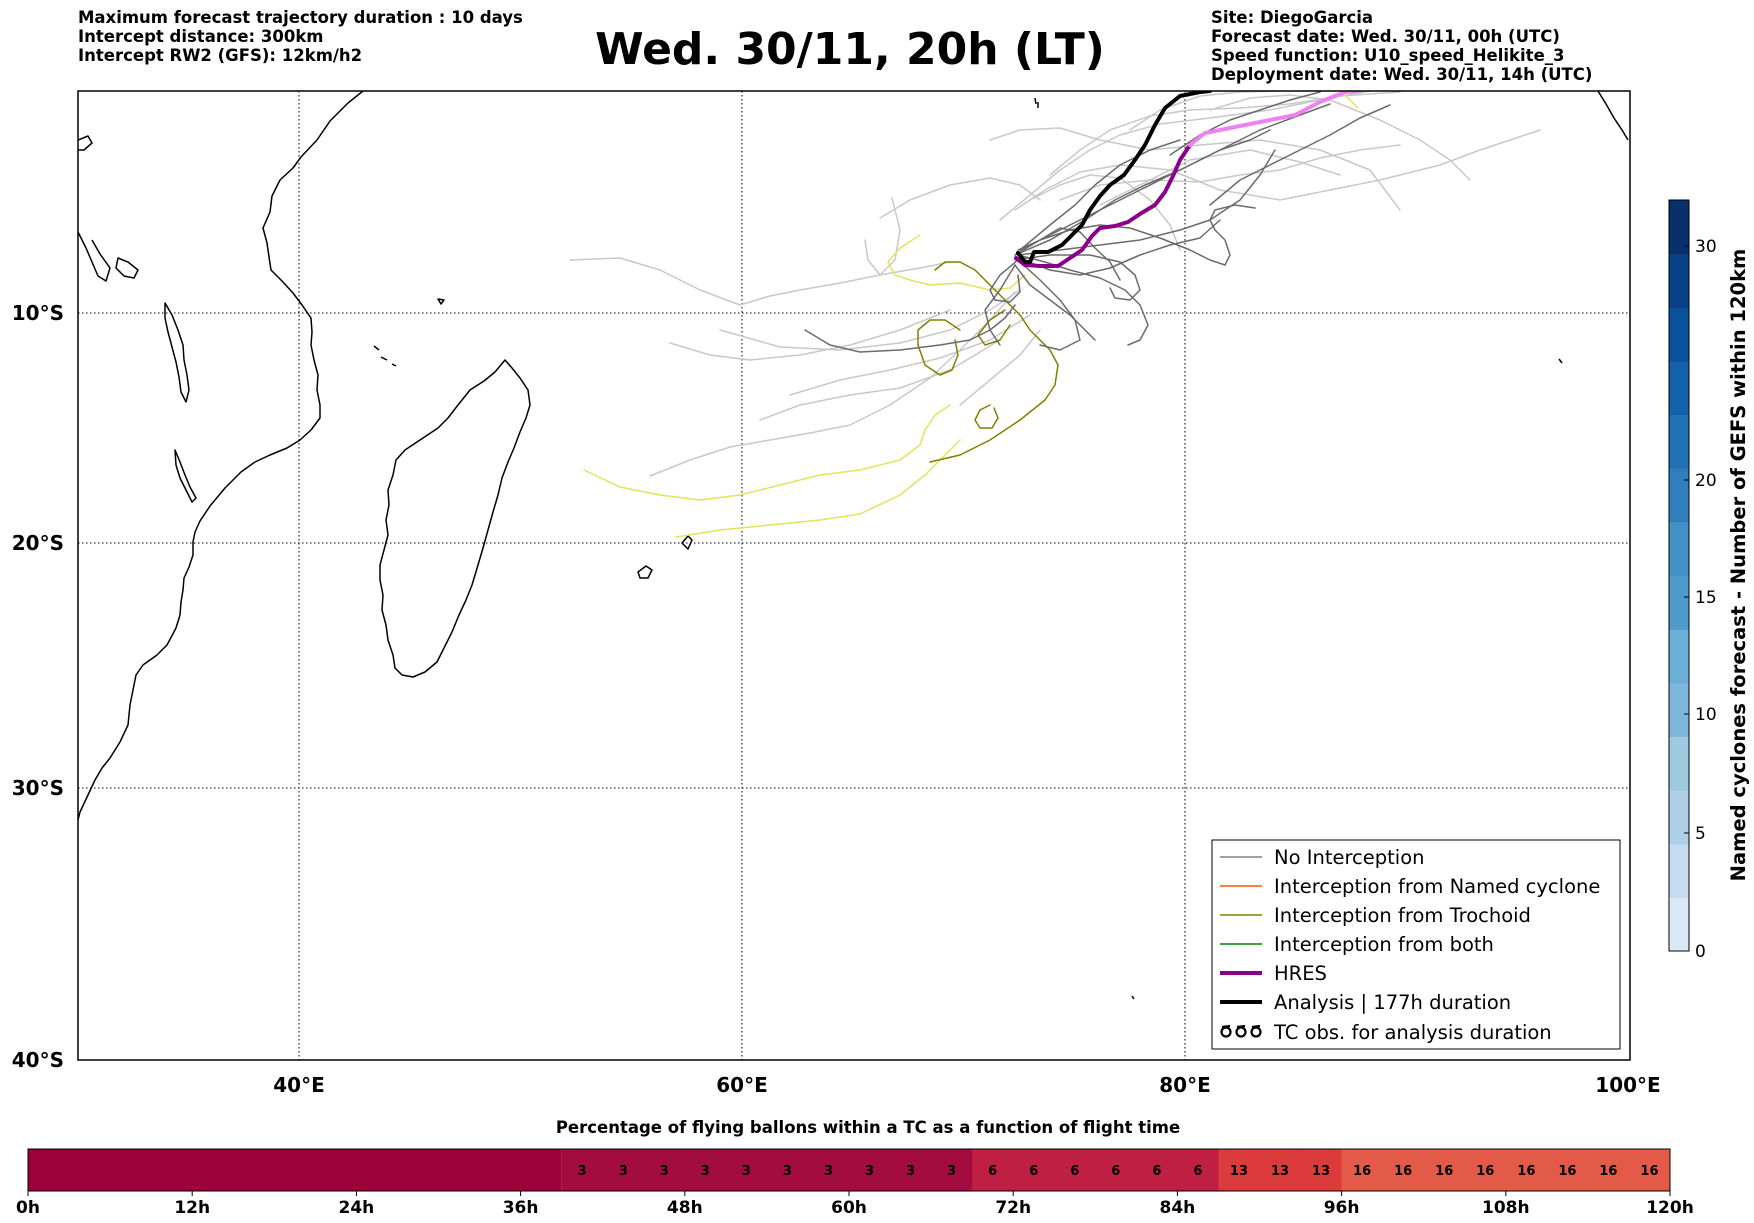 The height and width of the screenshot is (1223, 1754). Describe the element at coordinates (177, 352) in the screenshot. I see `lake-tanganyika` at that location.